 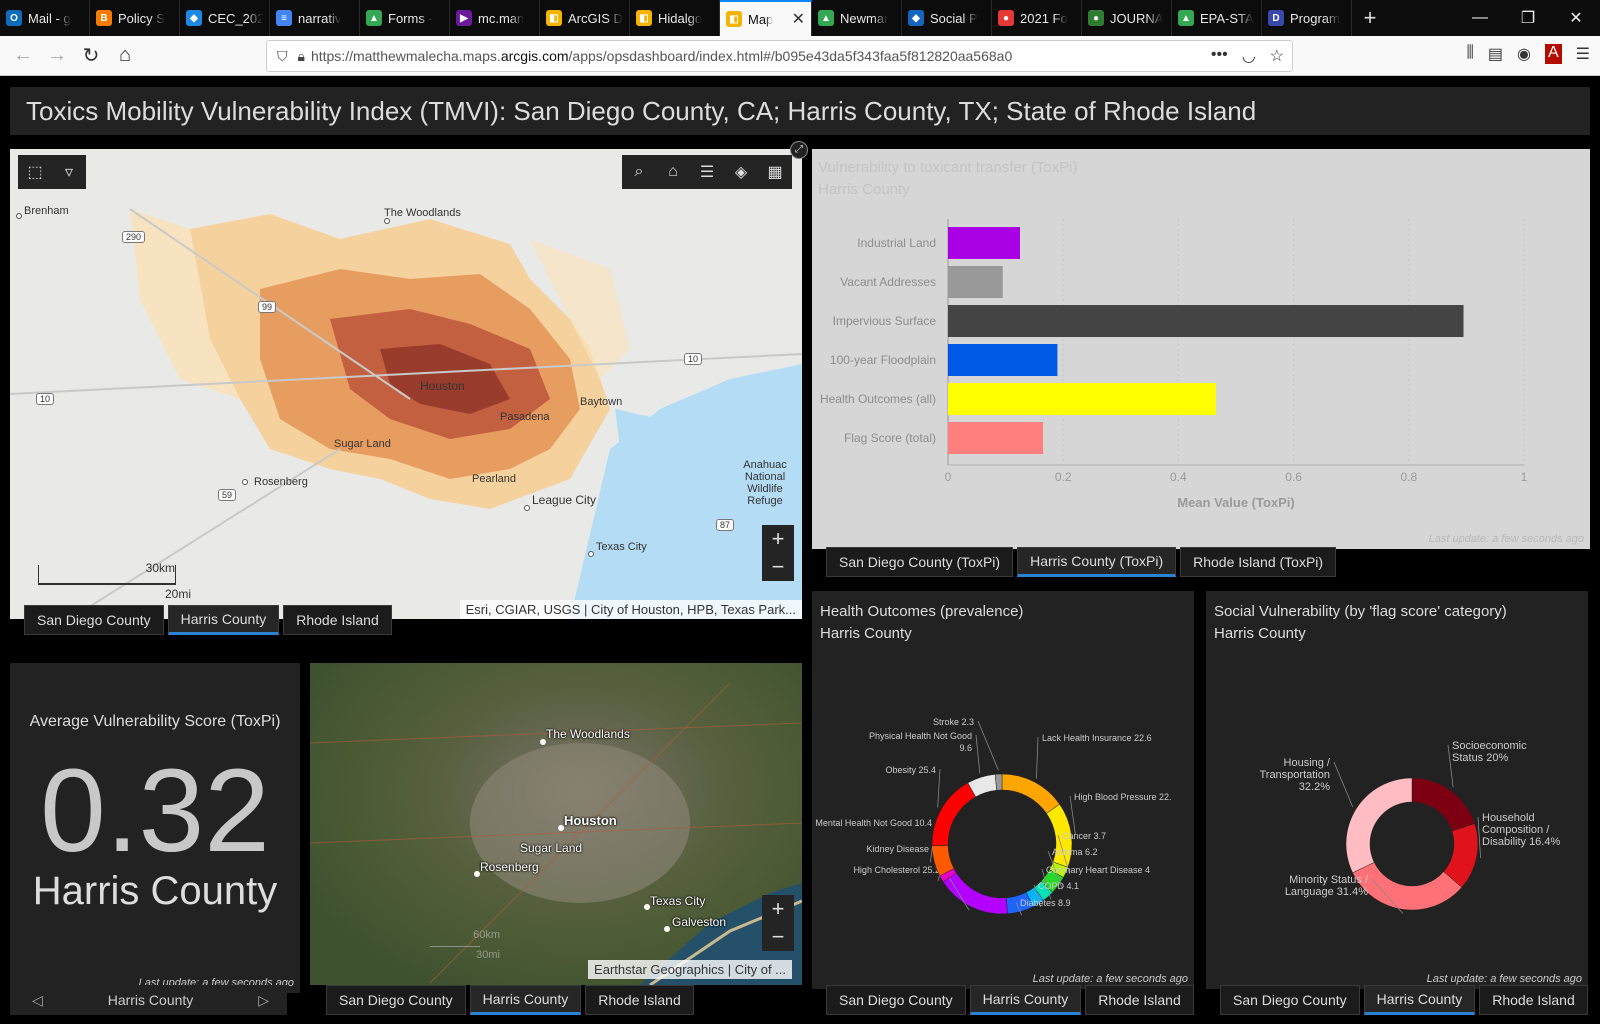 What do you see at coordinates (1370, 17) in the screenshot?
I see `new-tab-button: +` at bounding box center [1370, 17].